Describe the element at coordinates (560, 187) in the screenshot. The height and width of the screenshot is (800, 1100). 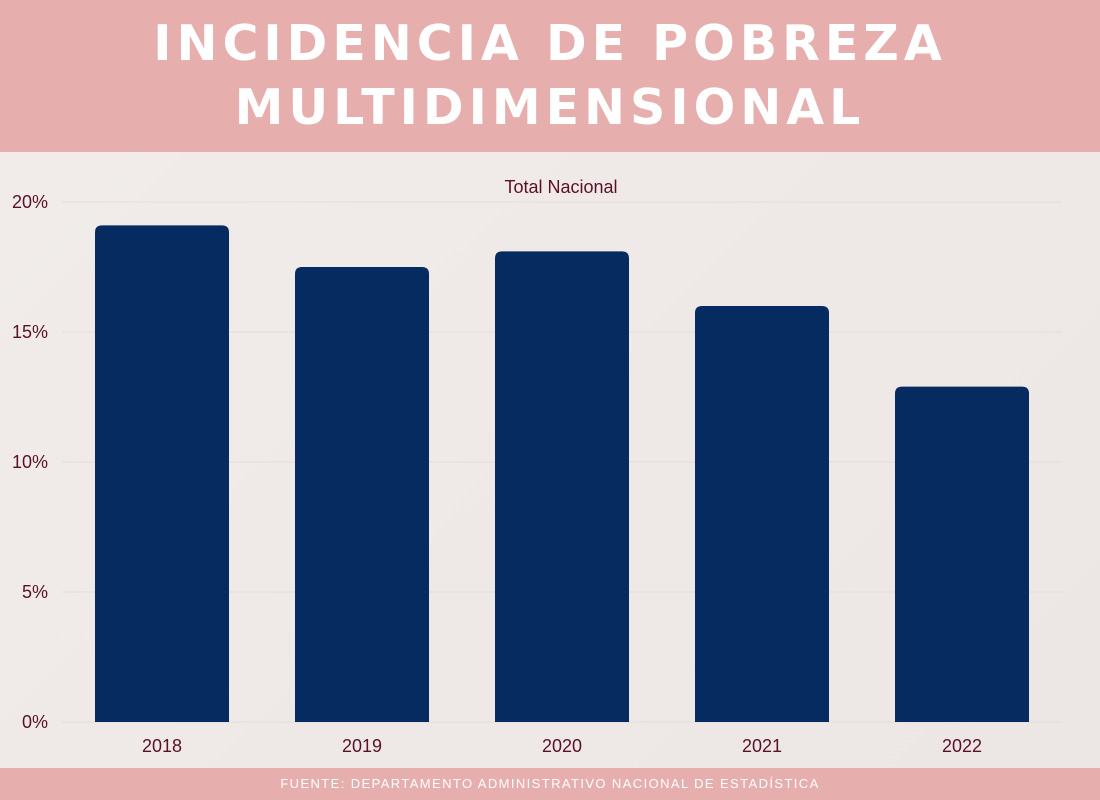
I see `chart-title: Total Nacional` at that location.